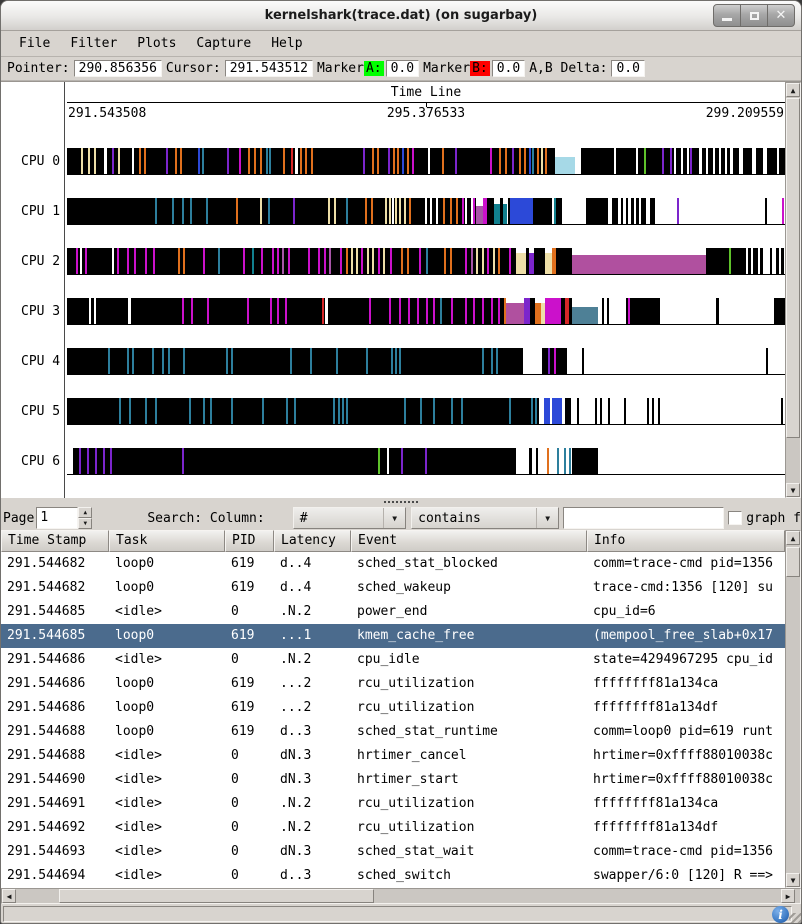 This screenshot has width=802, height=924. What do you see at coordinates (401, 502) in the screenshot?
I see `pane-splitter` at bounding box center [401, 502].